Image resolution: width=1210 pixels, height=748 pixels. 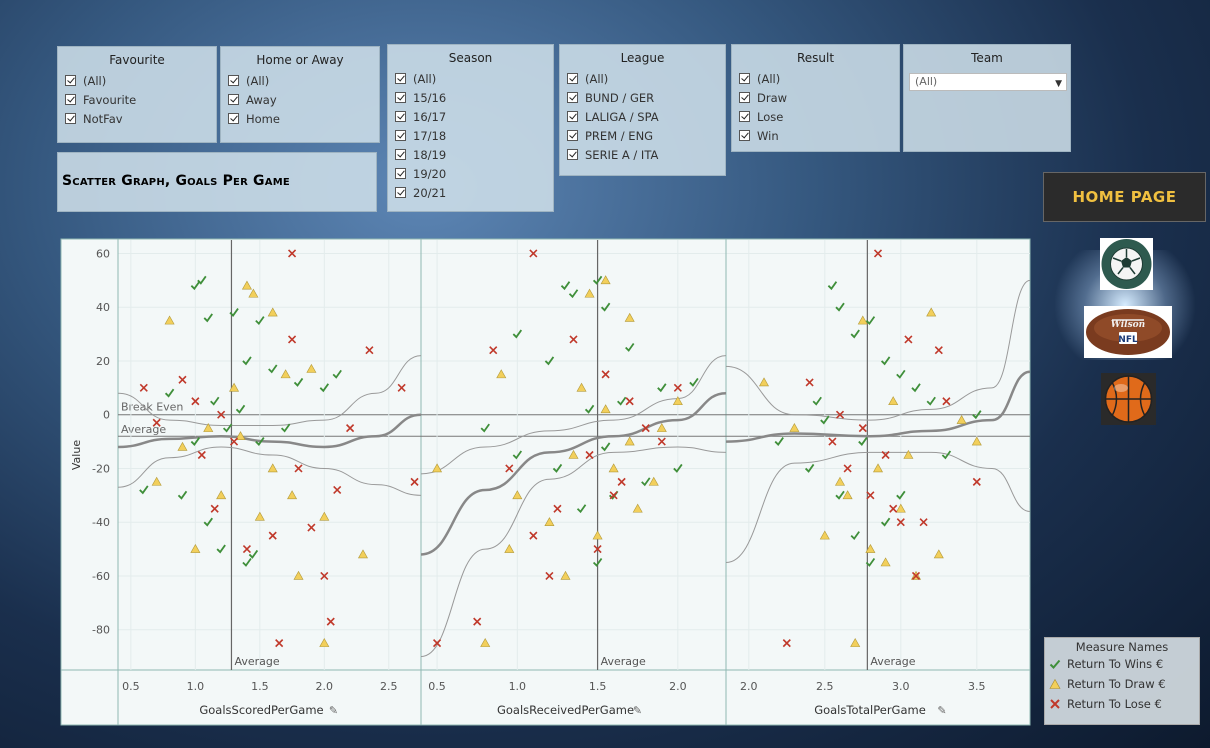 I want to click on league-option: (All), so click(x=646, y=78).